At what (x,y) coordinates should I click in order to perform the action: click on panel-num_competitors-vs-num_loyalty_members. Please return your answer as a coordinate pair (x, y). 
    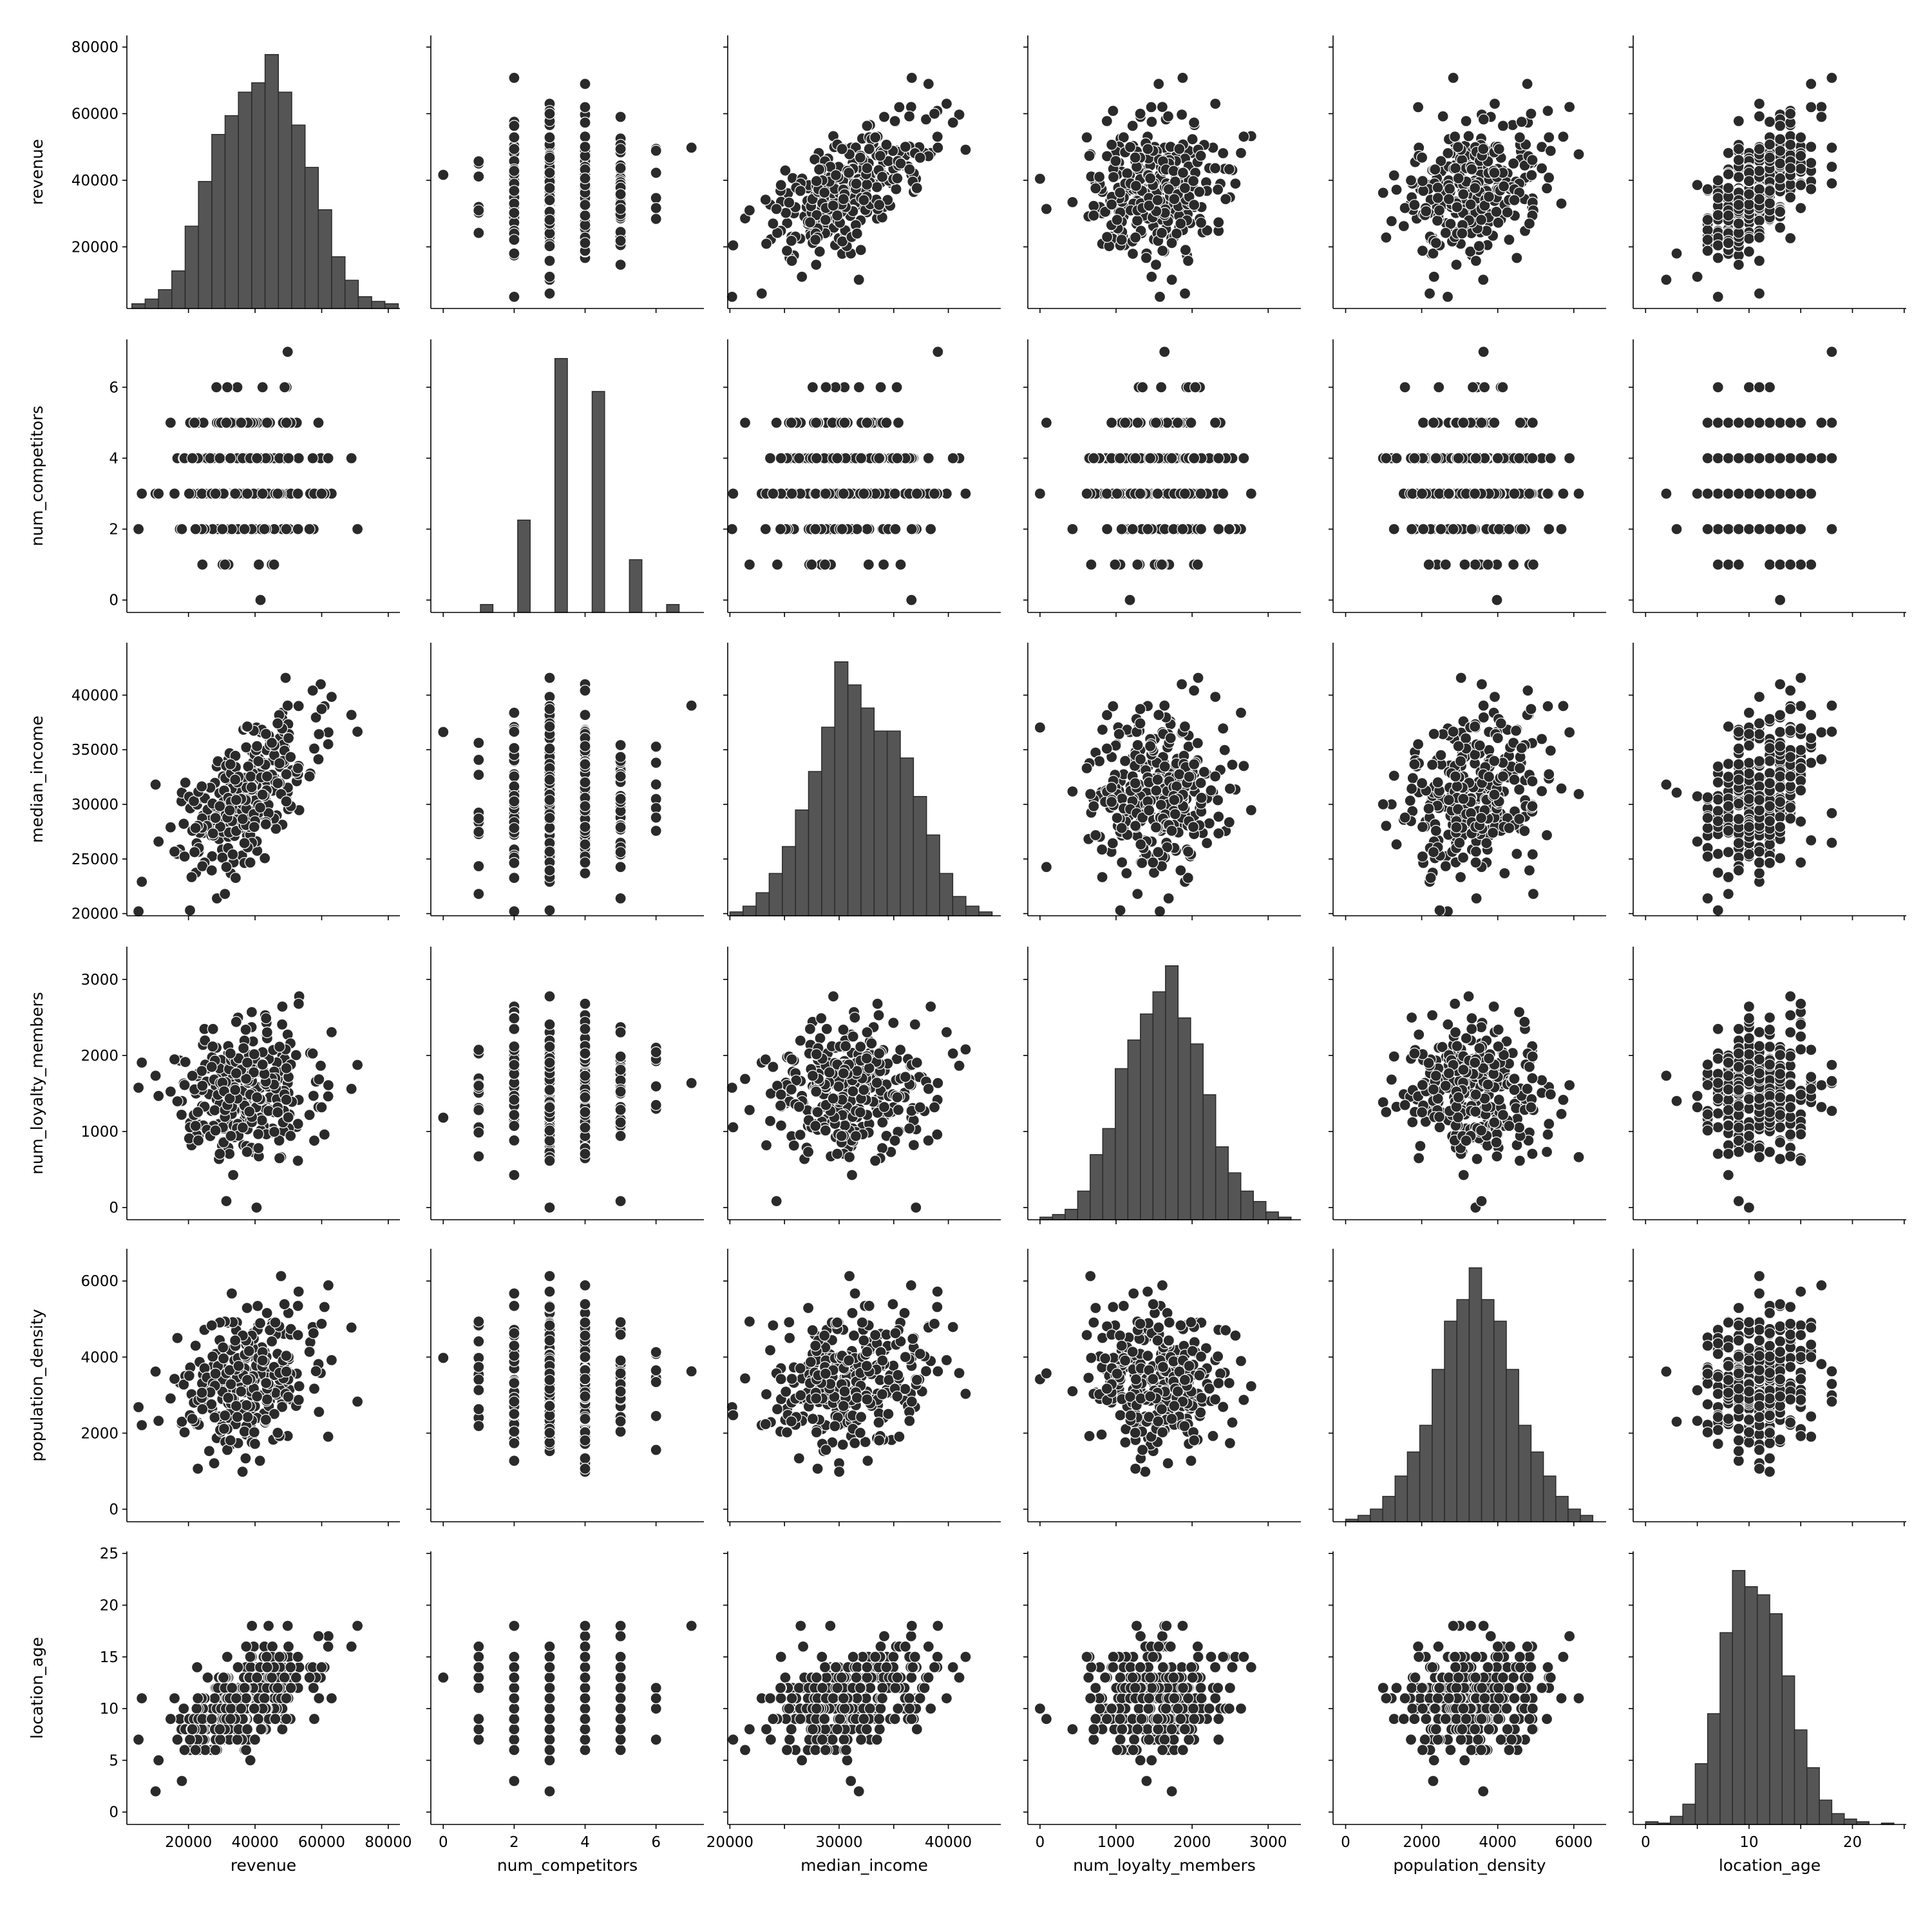
    Looking at the image, I should click on (1162, 478).